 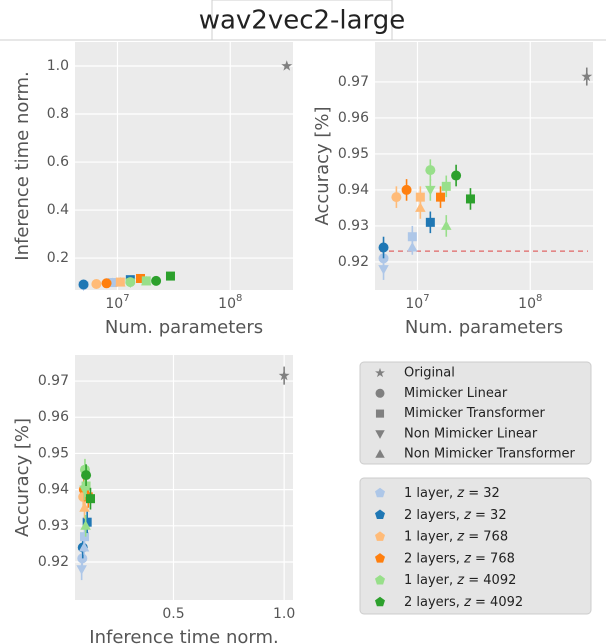 I want to click on title-box, so click(x=302, y=20).